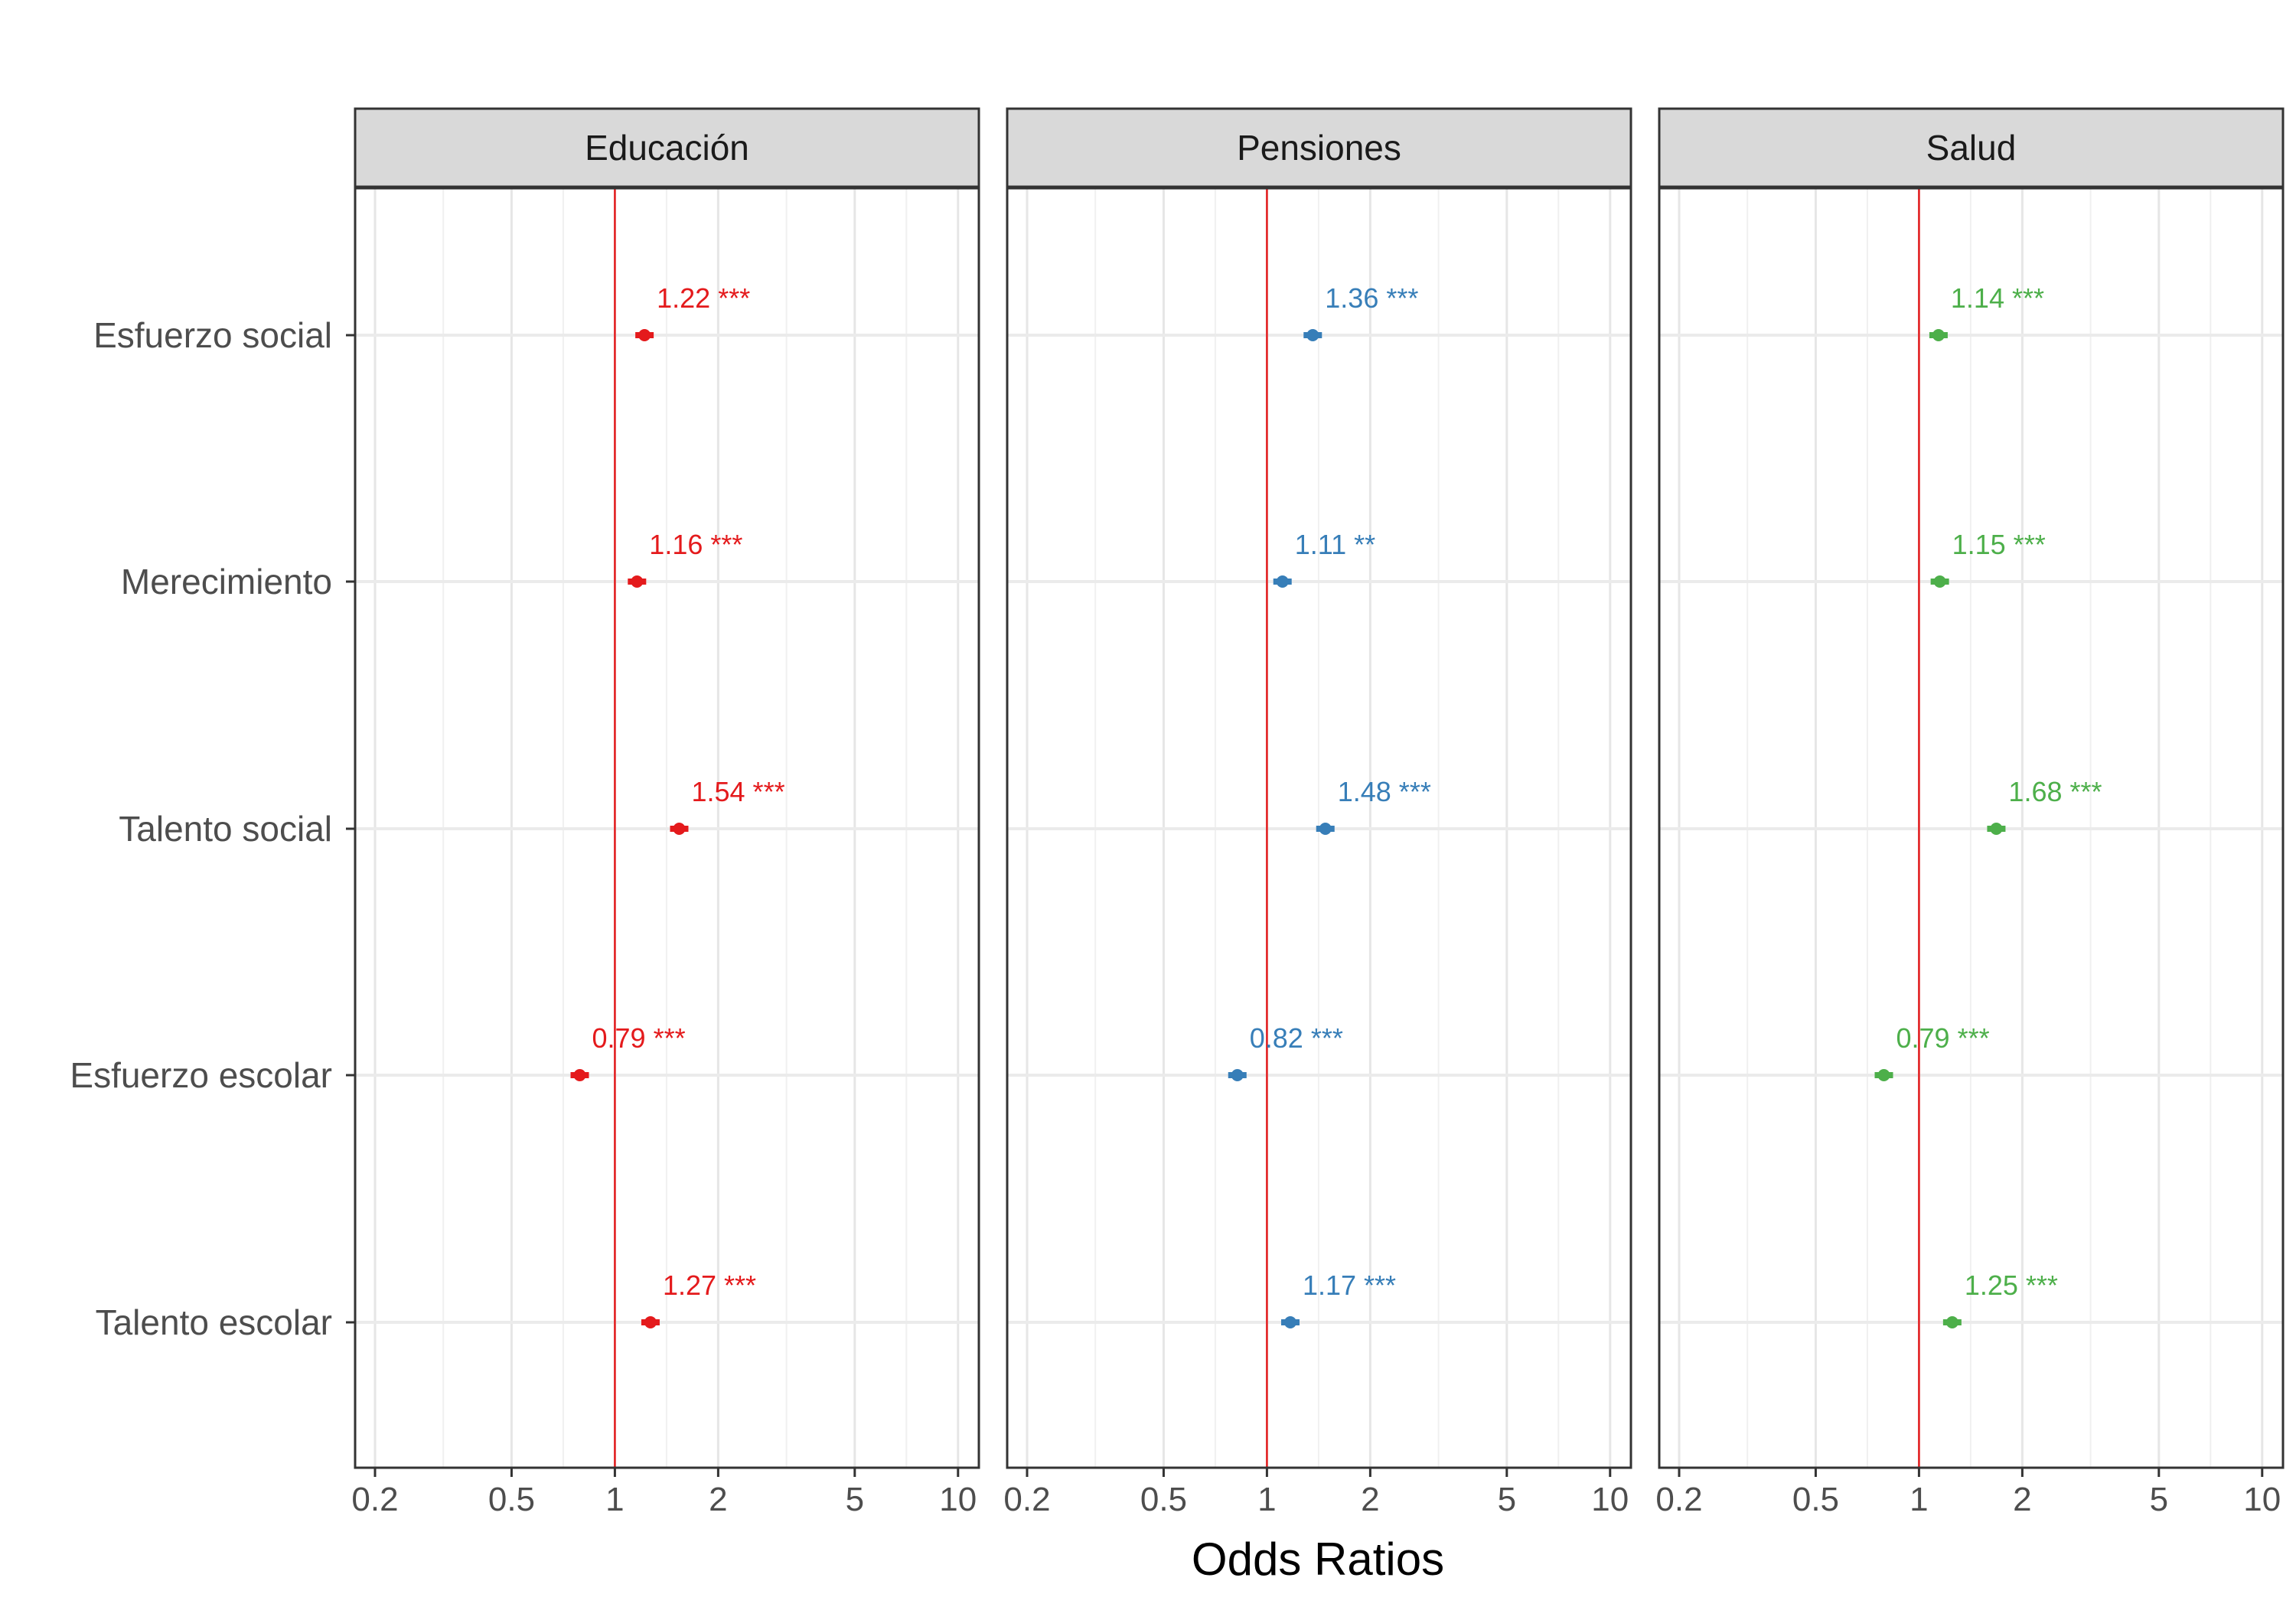 The width and height of the screenshot is (2296, 1607). Describe the element at coordinates (695, 544) in the screenshot. I see `data-label: 1.16 ***` at that location.